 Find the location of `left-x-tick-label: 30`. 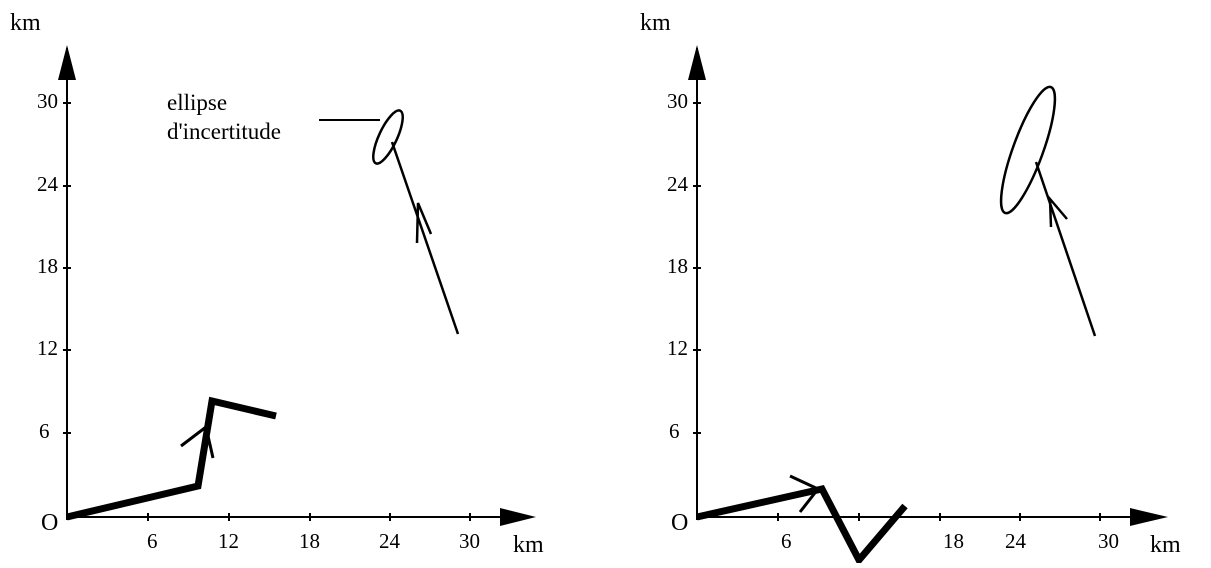

left-x-tick-label: 30 is located at coordinates (469, 541).